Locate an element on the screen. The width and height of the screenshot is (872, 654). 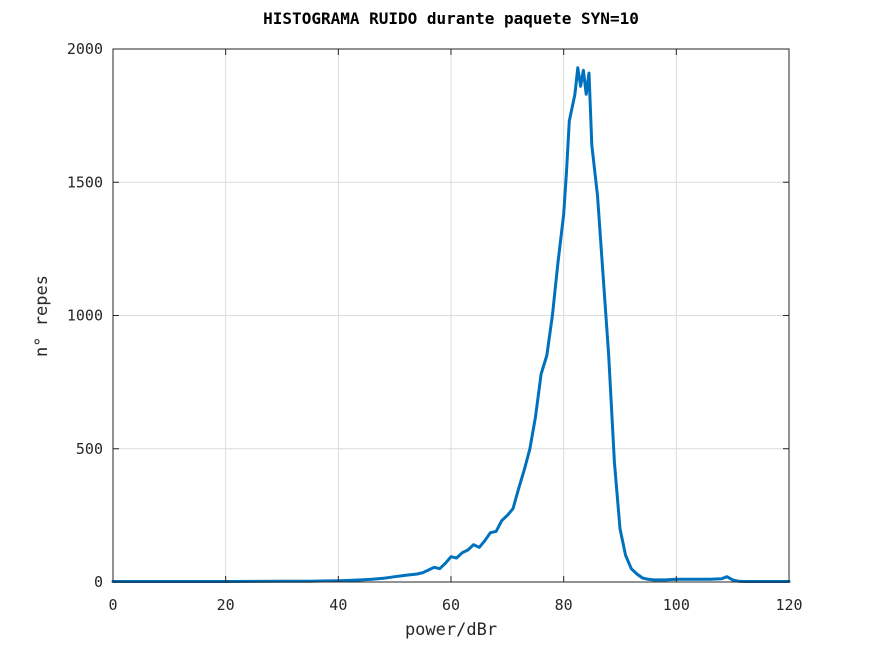
y-axis-label: n° repes is located at coordinates (42, 316).